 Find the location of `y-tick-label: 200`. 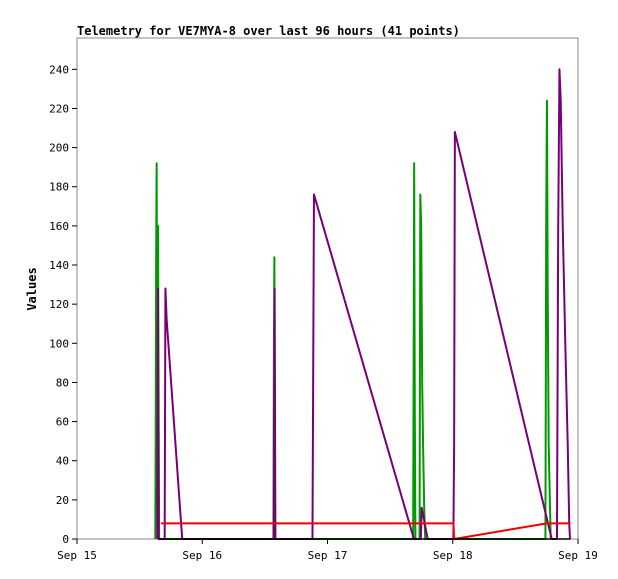

y-tick-label: 200 is located at coordinates (59, 148).